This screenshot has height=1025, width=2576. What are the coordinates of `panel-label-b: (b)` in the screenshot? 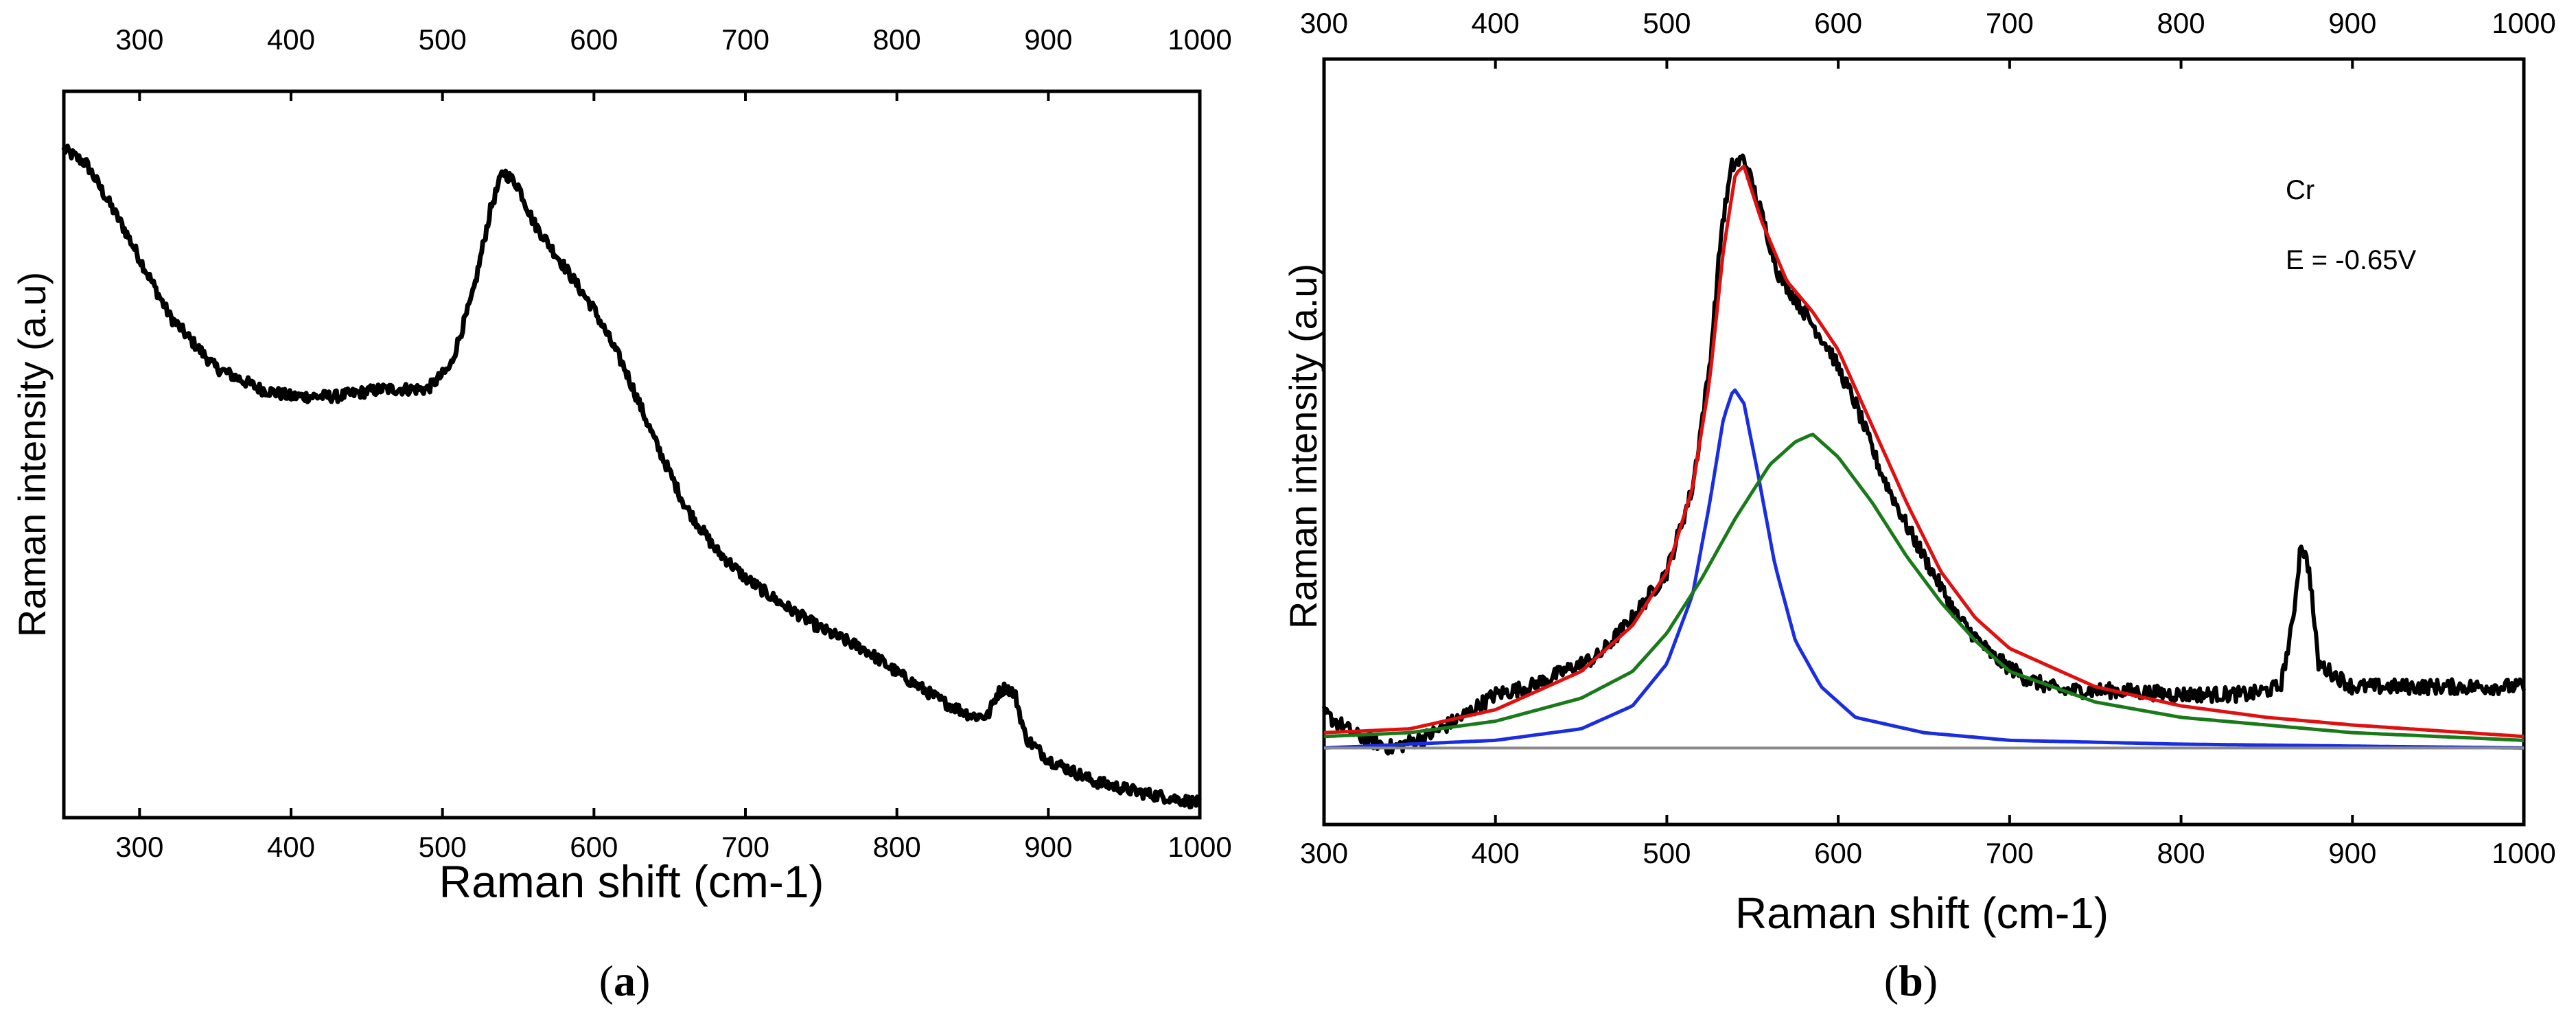 It's located at (1911, 980).